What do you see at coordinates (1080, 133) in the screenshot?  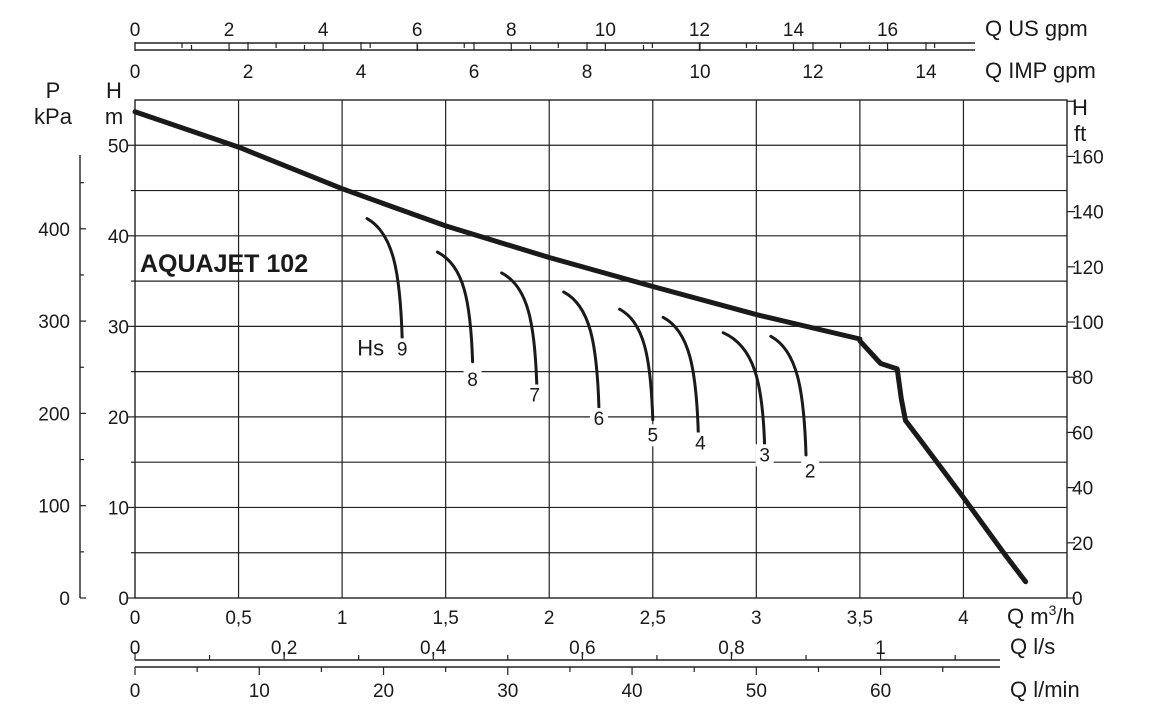 I see `feet-axis-unit: ft` at bounding box center [1080, 133].